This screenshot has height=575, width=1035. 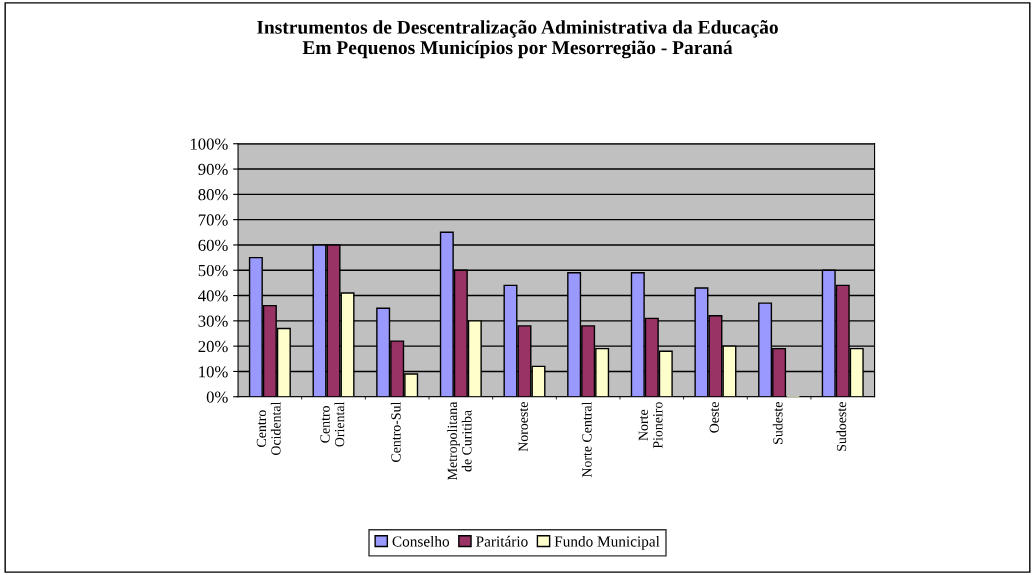 I want to click on x-tick-label: Norte Central, so click(x=586, y=439).